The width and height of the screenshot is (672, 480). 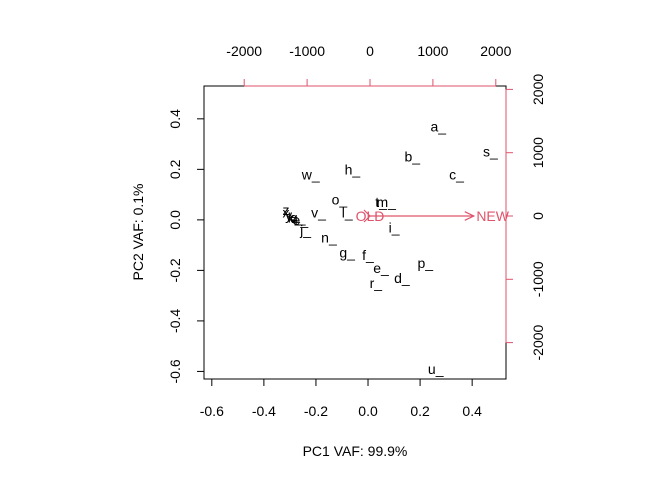 What do you see at coordinates (310, 174) in the screenshot?
I see `observation-label: w_` at bounding box center [310, 174].